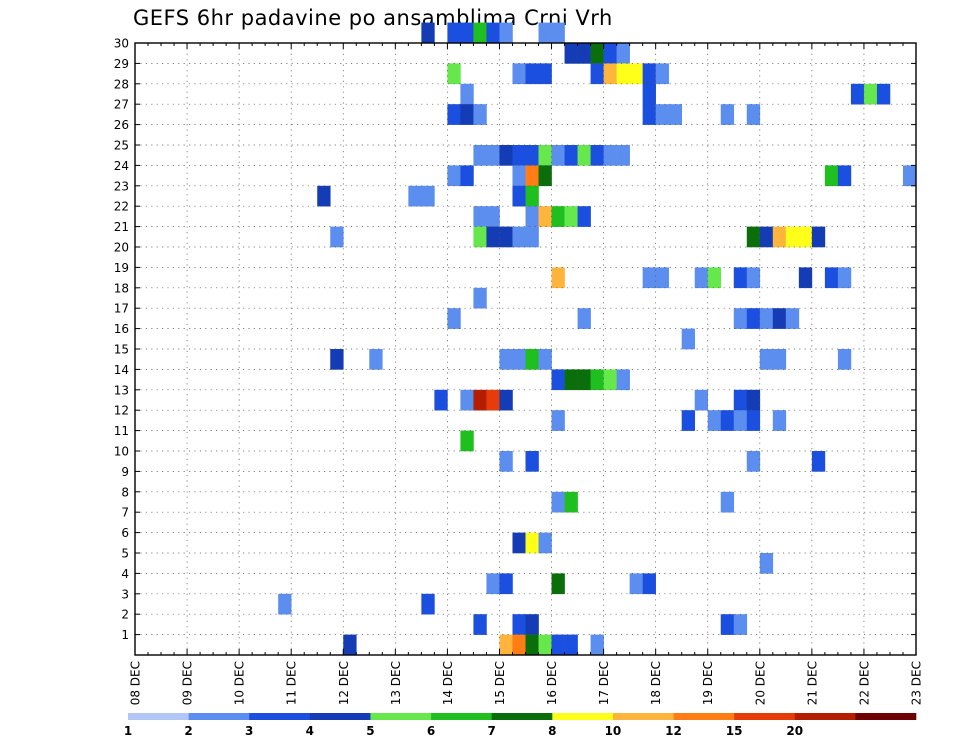 Image resolution: width=960 pixels, height=742 pixels. What do you see at coordinates (396, 683) in the screenshot?
I see `x-tick-label: 13 DEC` at bounding box center [396, 683].